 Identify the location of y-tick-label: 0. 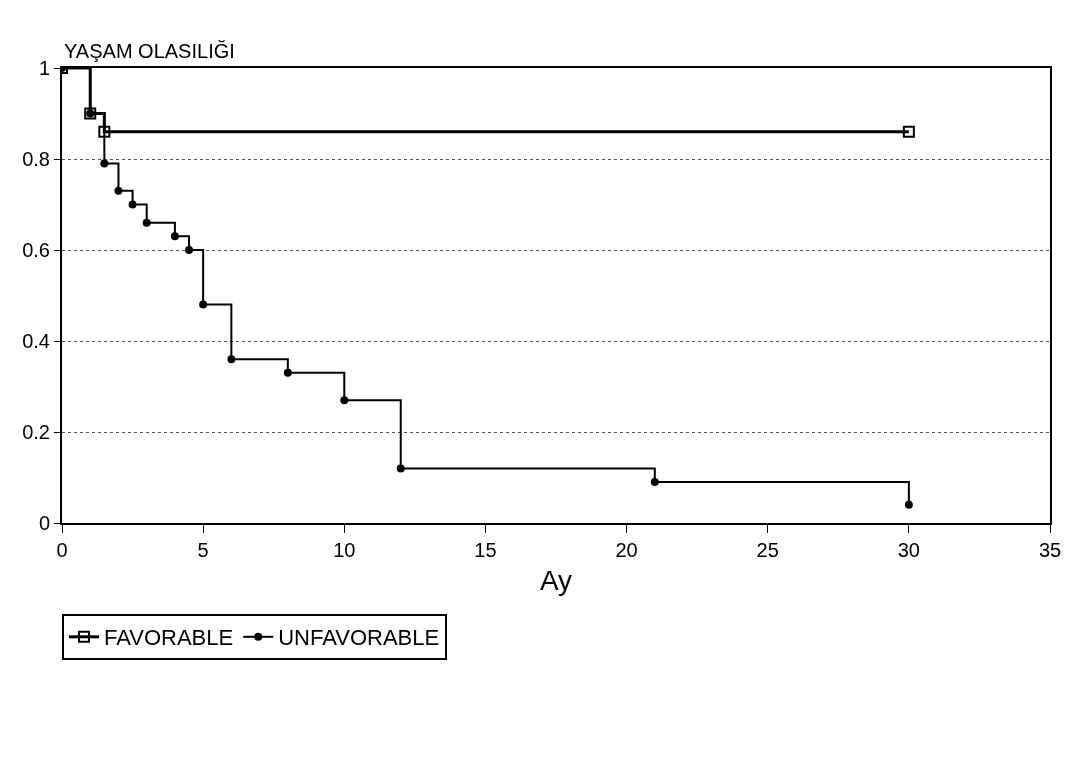
(44, 523).